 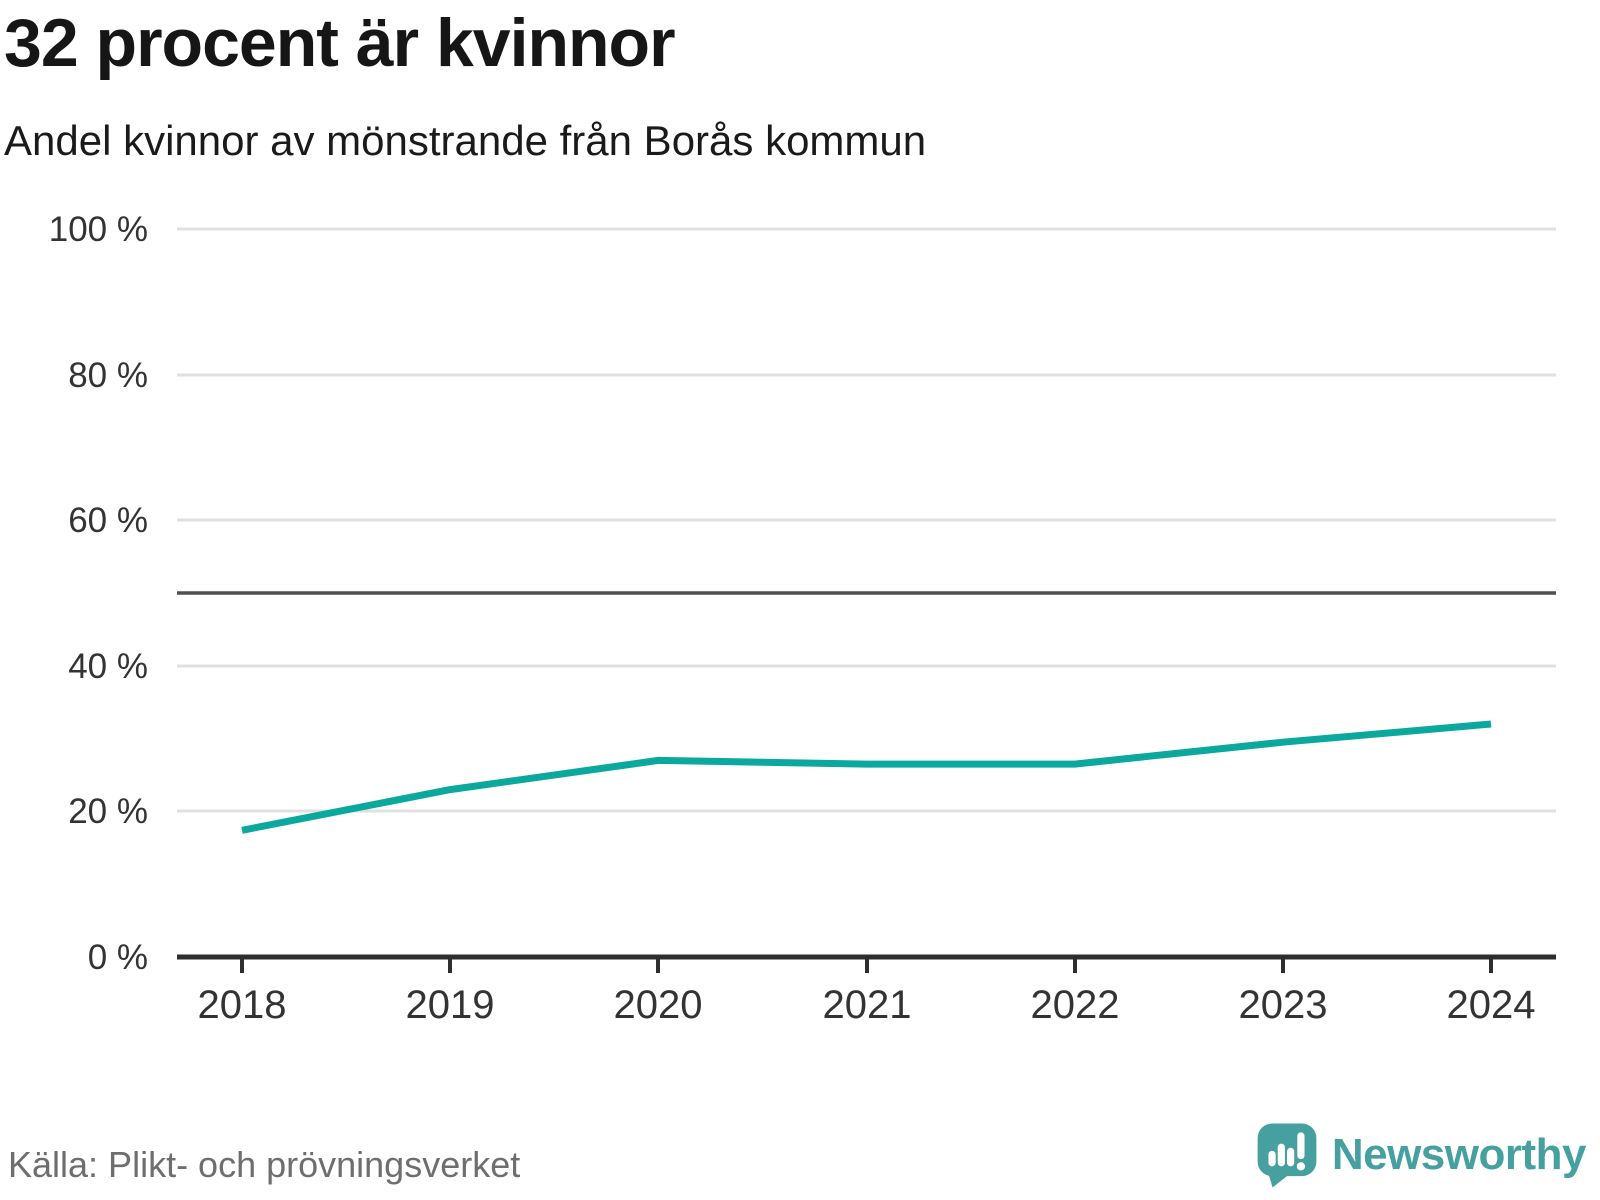 I want to click on y-tick-label: 0 %, so click(x=118, y=957).